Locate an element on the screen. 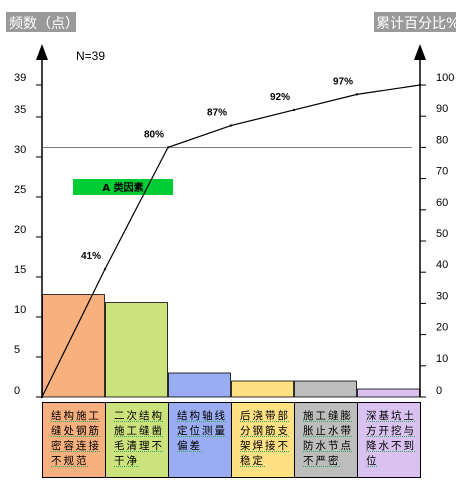 Image resolution: width=462 pixels, height=484 pixels. left-axis: 0 5 10 15 20 25 30 35 39 is located at coordinates (31, 221).